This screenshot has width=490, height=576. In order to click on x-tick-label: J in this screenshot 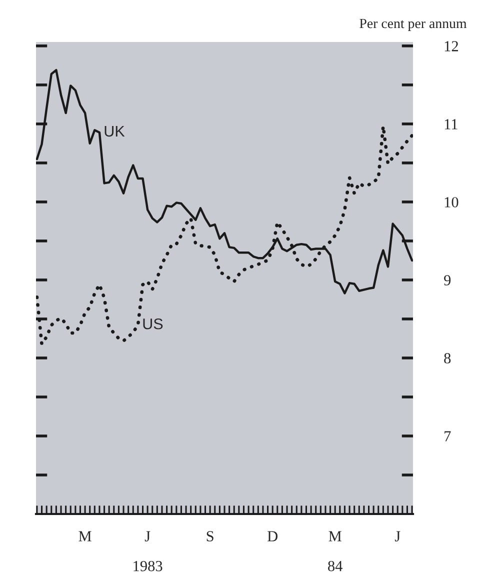, I will do `click(397, 536)`.